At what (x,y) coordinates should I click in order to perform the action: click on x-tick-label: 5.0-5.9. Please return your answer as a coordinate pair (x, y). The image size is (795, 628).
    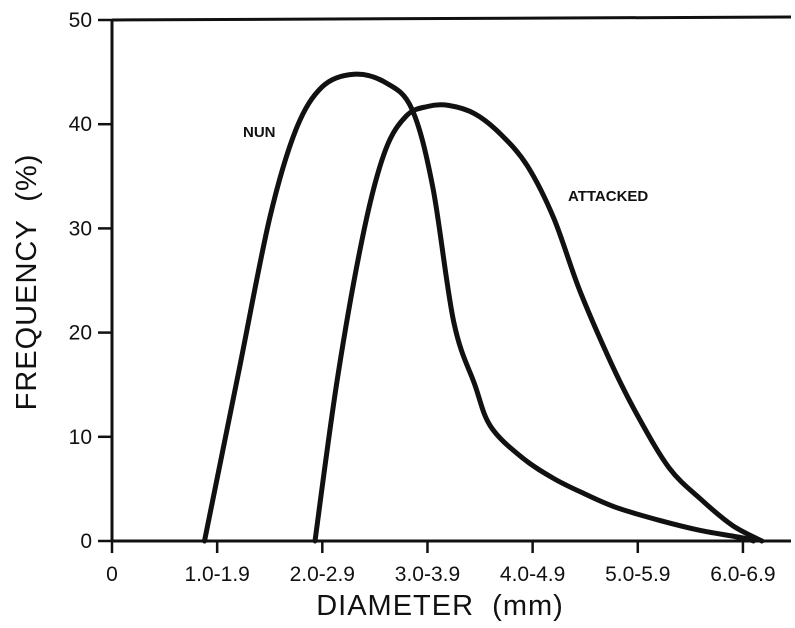
    Looking at the image, I should click on (637, 574).